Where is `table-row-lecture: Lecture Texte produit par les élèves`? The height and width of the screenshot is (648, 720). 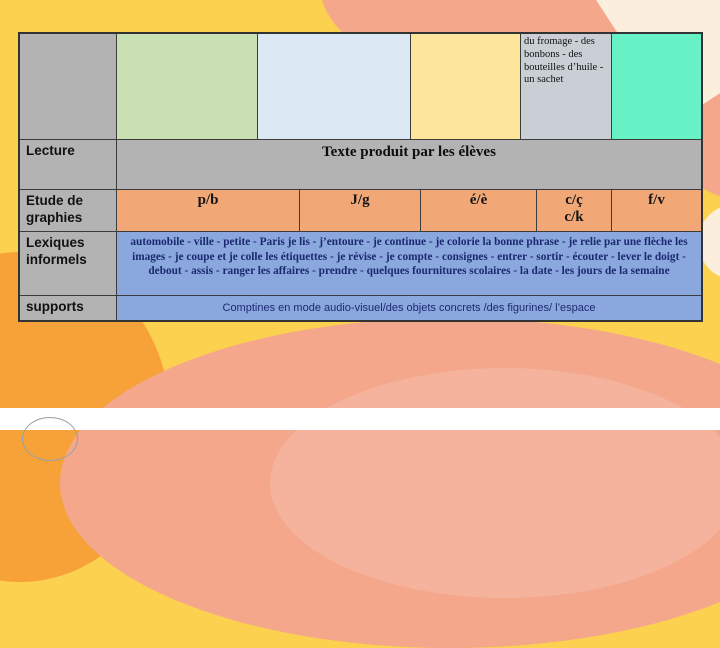 table-row-lecture: Lecture Texte produit par les élèves is located at coordinates (360, 165).